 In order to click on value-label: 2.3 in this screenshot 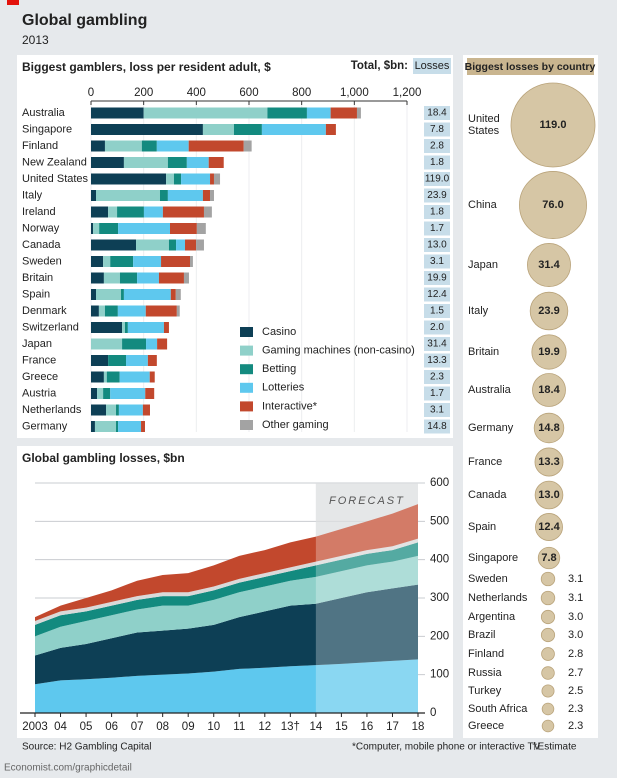, I will do `click(575, 709)`.